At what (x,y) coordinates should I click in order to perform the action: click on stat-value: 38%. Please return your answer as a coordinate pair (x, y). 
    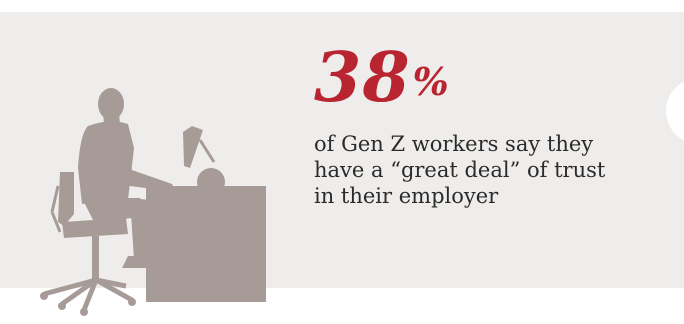
    Looking at the image, I should click on (381, 78).